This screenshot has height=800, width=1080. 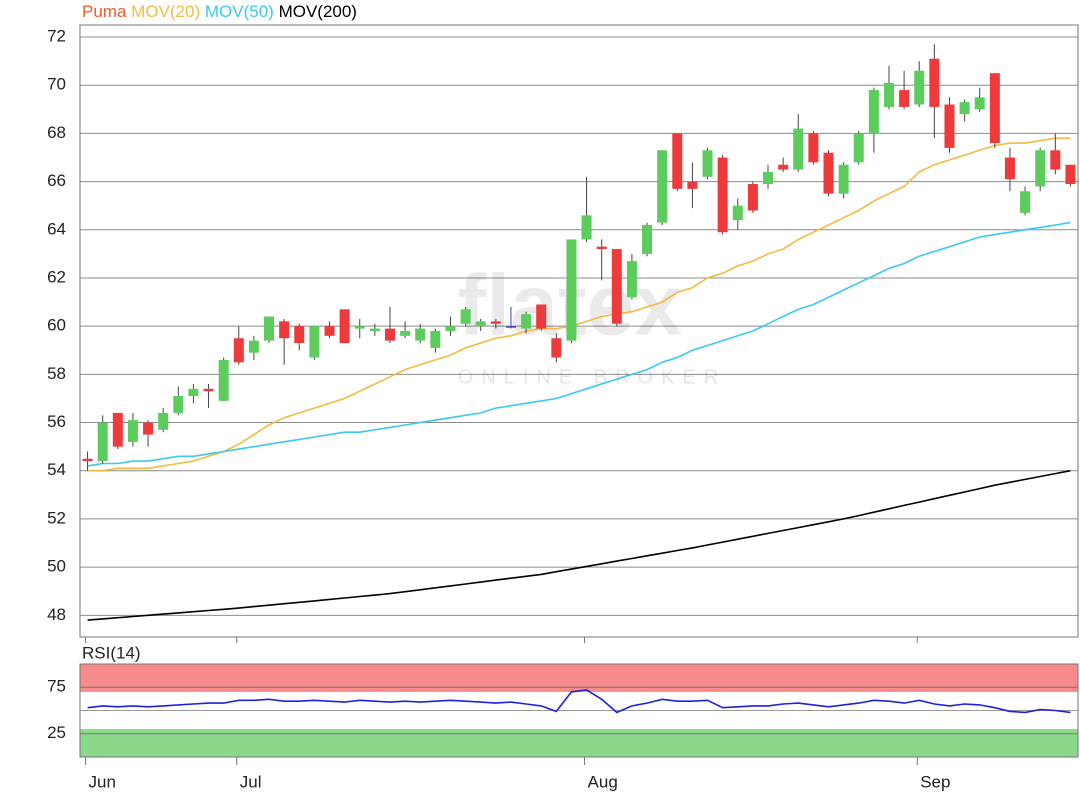 I want to click on y-tick-label: 25, so click(x=56, y=732).